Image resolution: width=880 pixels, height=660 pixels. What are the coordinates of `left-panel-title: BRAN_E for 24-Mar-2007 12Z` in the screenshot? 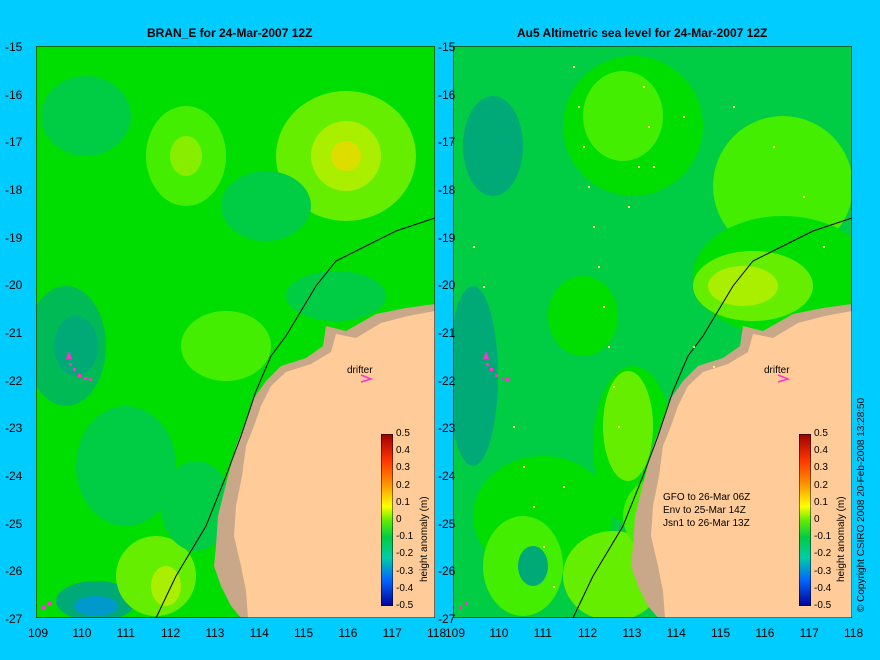 It's located at (230, 33).